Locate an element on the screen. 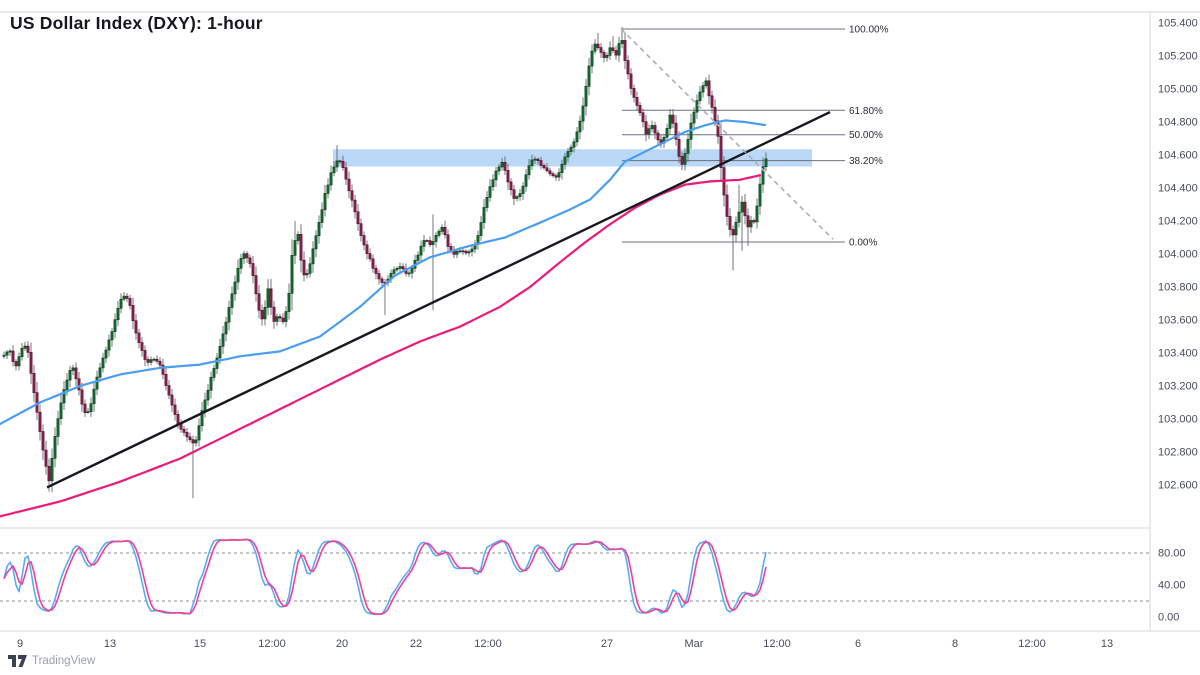 This screenshot has width=1200, height=675. stoch-k-line is located at coordinates (385, 577).